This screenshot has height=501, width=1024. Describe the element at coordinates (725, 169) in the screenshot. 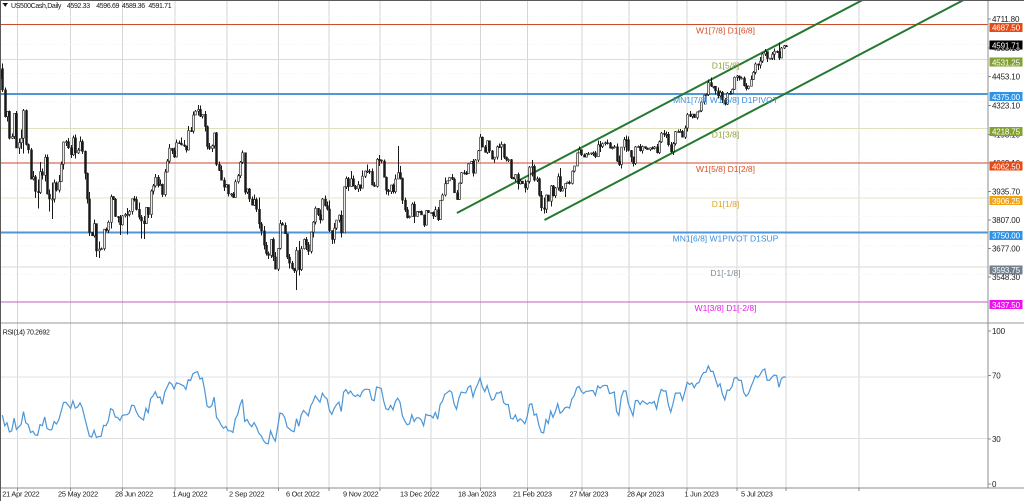

I see `svg-text: W1[5/8] D1[2/8]` at that location.